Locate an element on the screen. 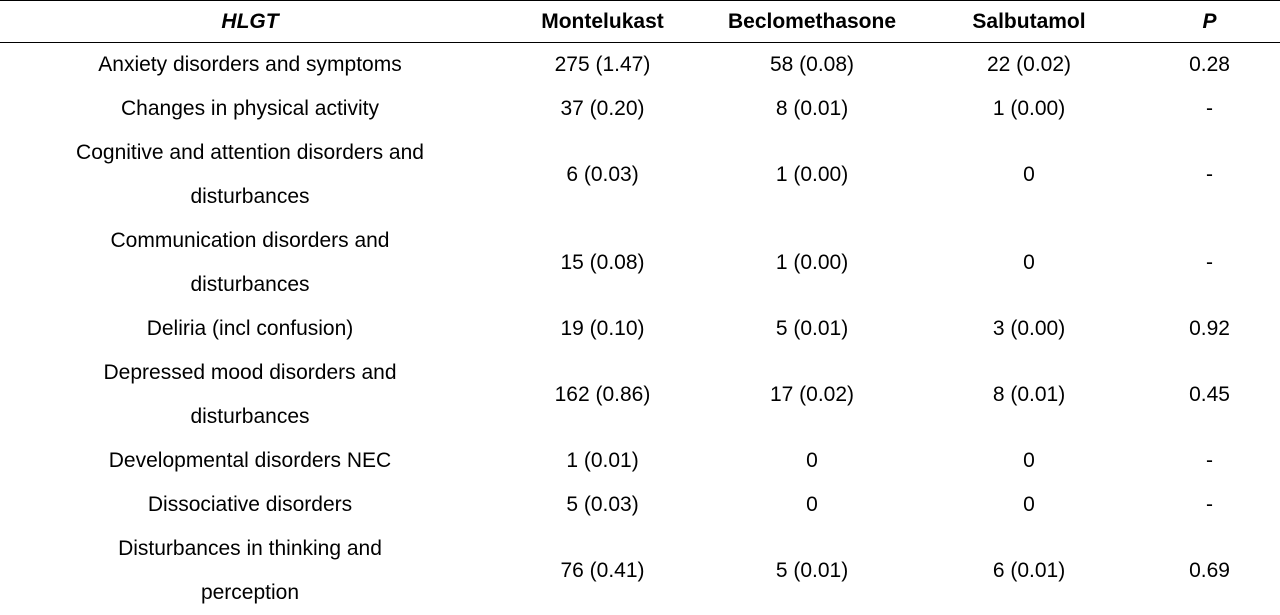  cell-salbutamol: 1 (0.00) is located at coordinates (1029, 108).